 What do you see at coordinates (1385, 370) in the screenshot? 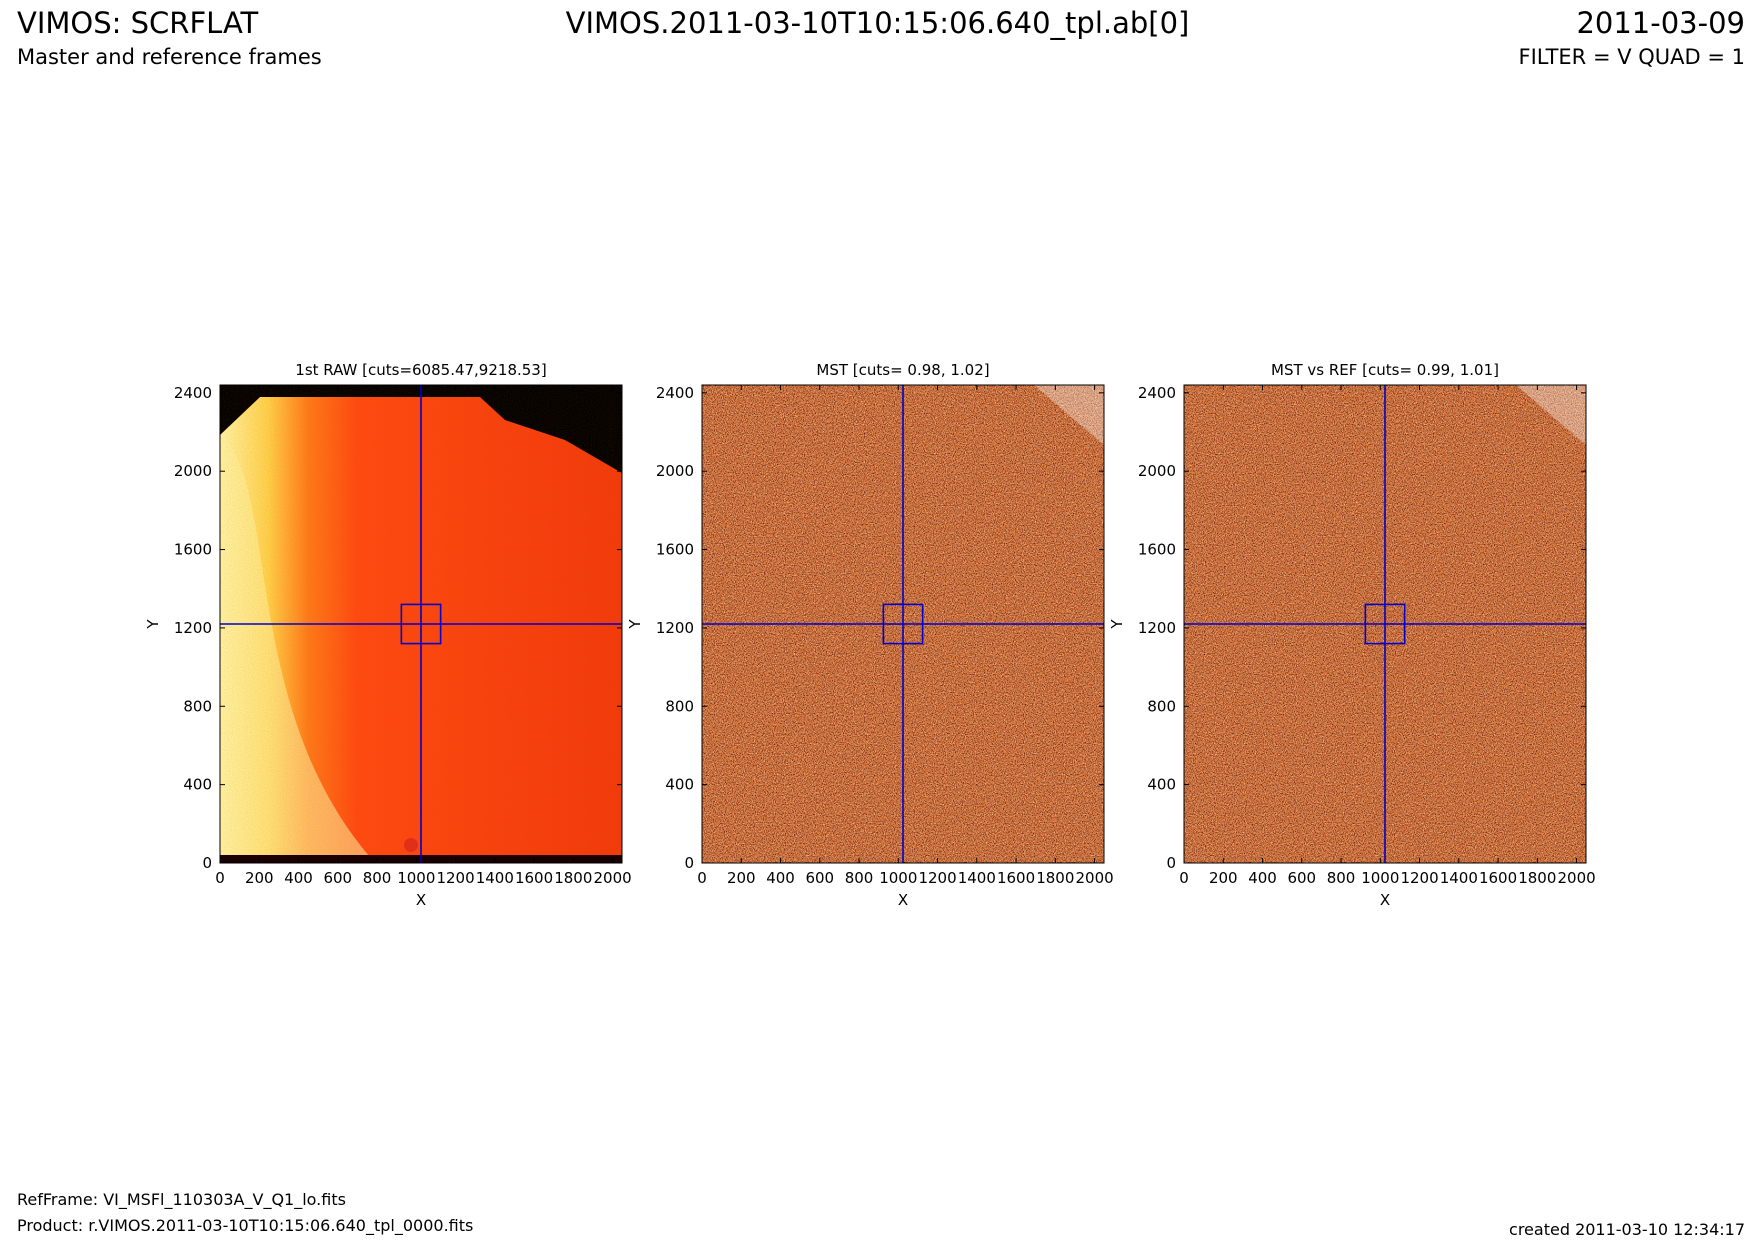
I see `panel-title: MST vs REF [cuts= 0.99, 1.01]` at bounding box center [1385, 370].